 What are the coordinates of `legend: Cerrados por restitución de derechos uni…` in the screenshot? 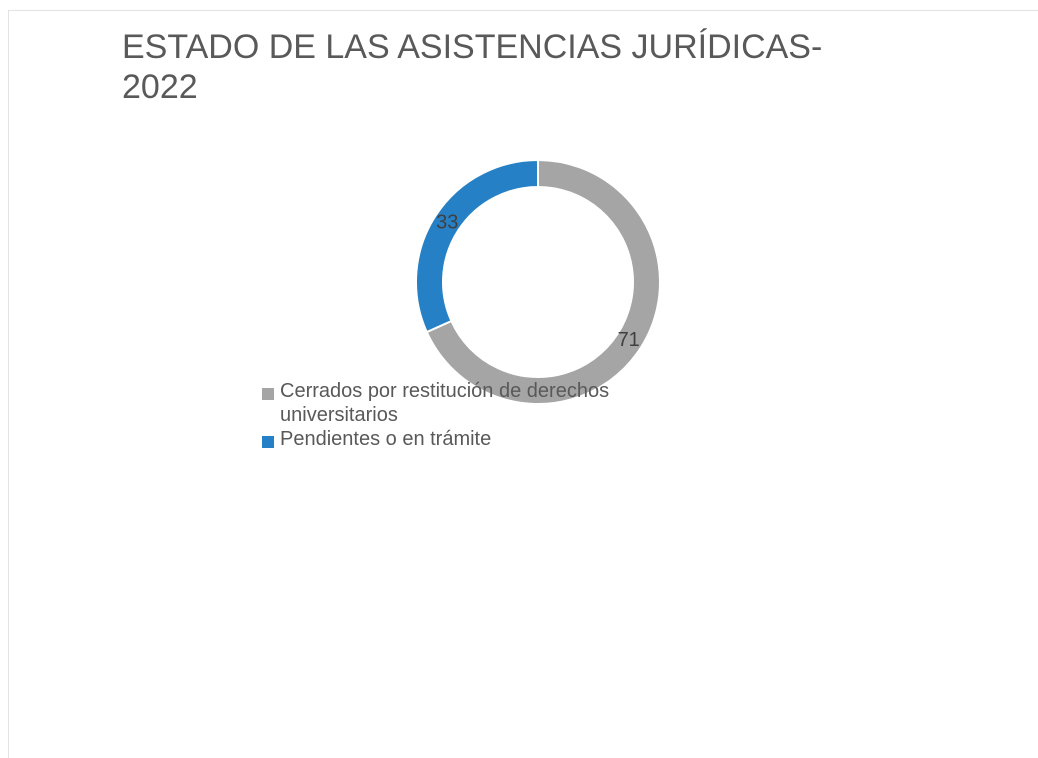 It's located at (477, 415).